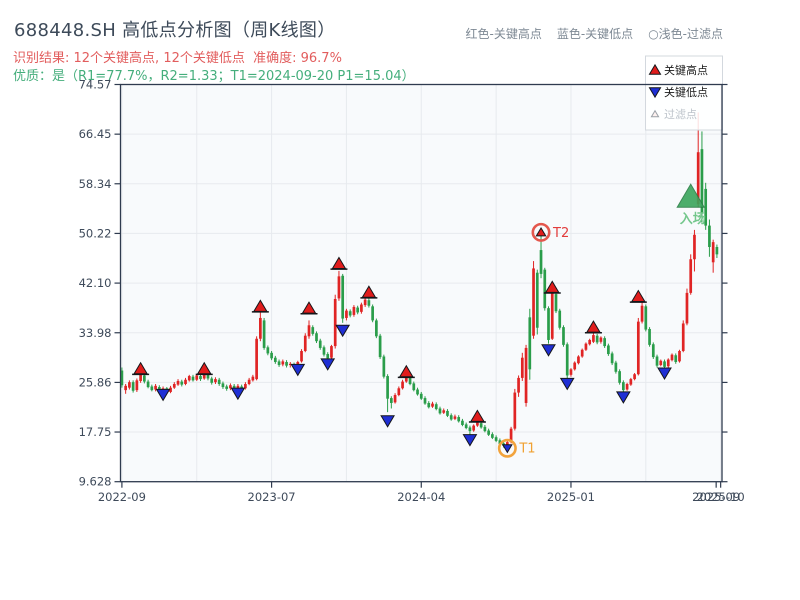 This screenshot has height=600, width=800. I want to click on x-tick-label: 2023-07, so click(272, 497).